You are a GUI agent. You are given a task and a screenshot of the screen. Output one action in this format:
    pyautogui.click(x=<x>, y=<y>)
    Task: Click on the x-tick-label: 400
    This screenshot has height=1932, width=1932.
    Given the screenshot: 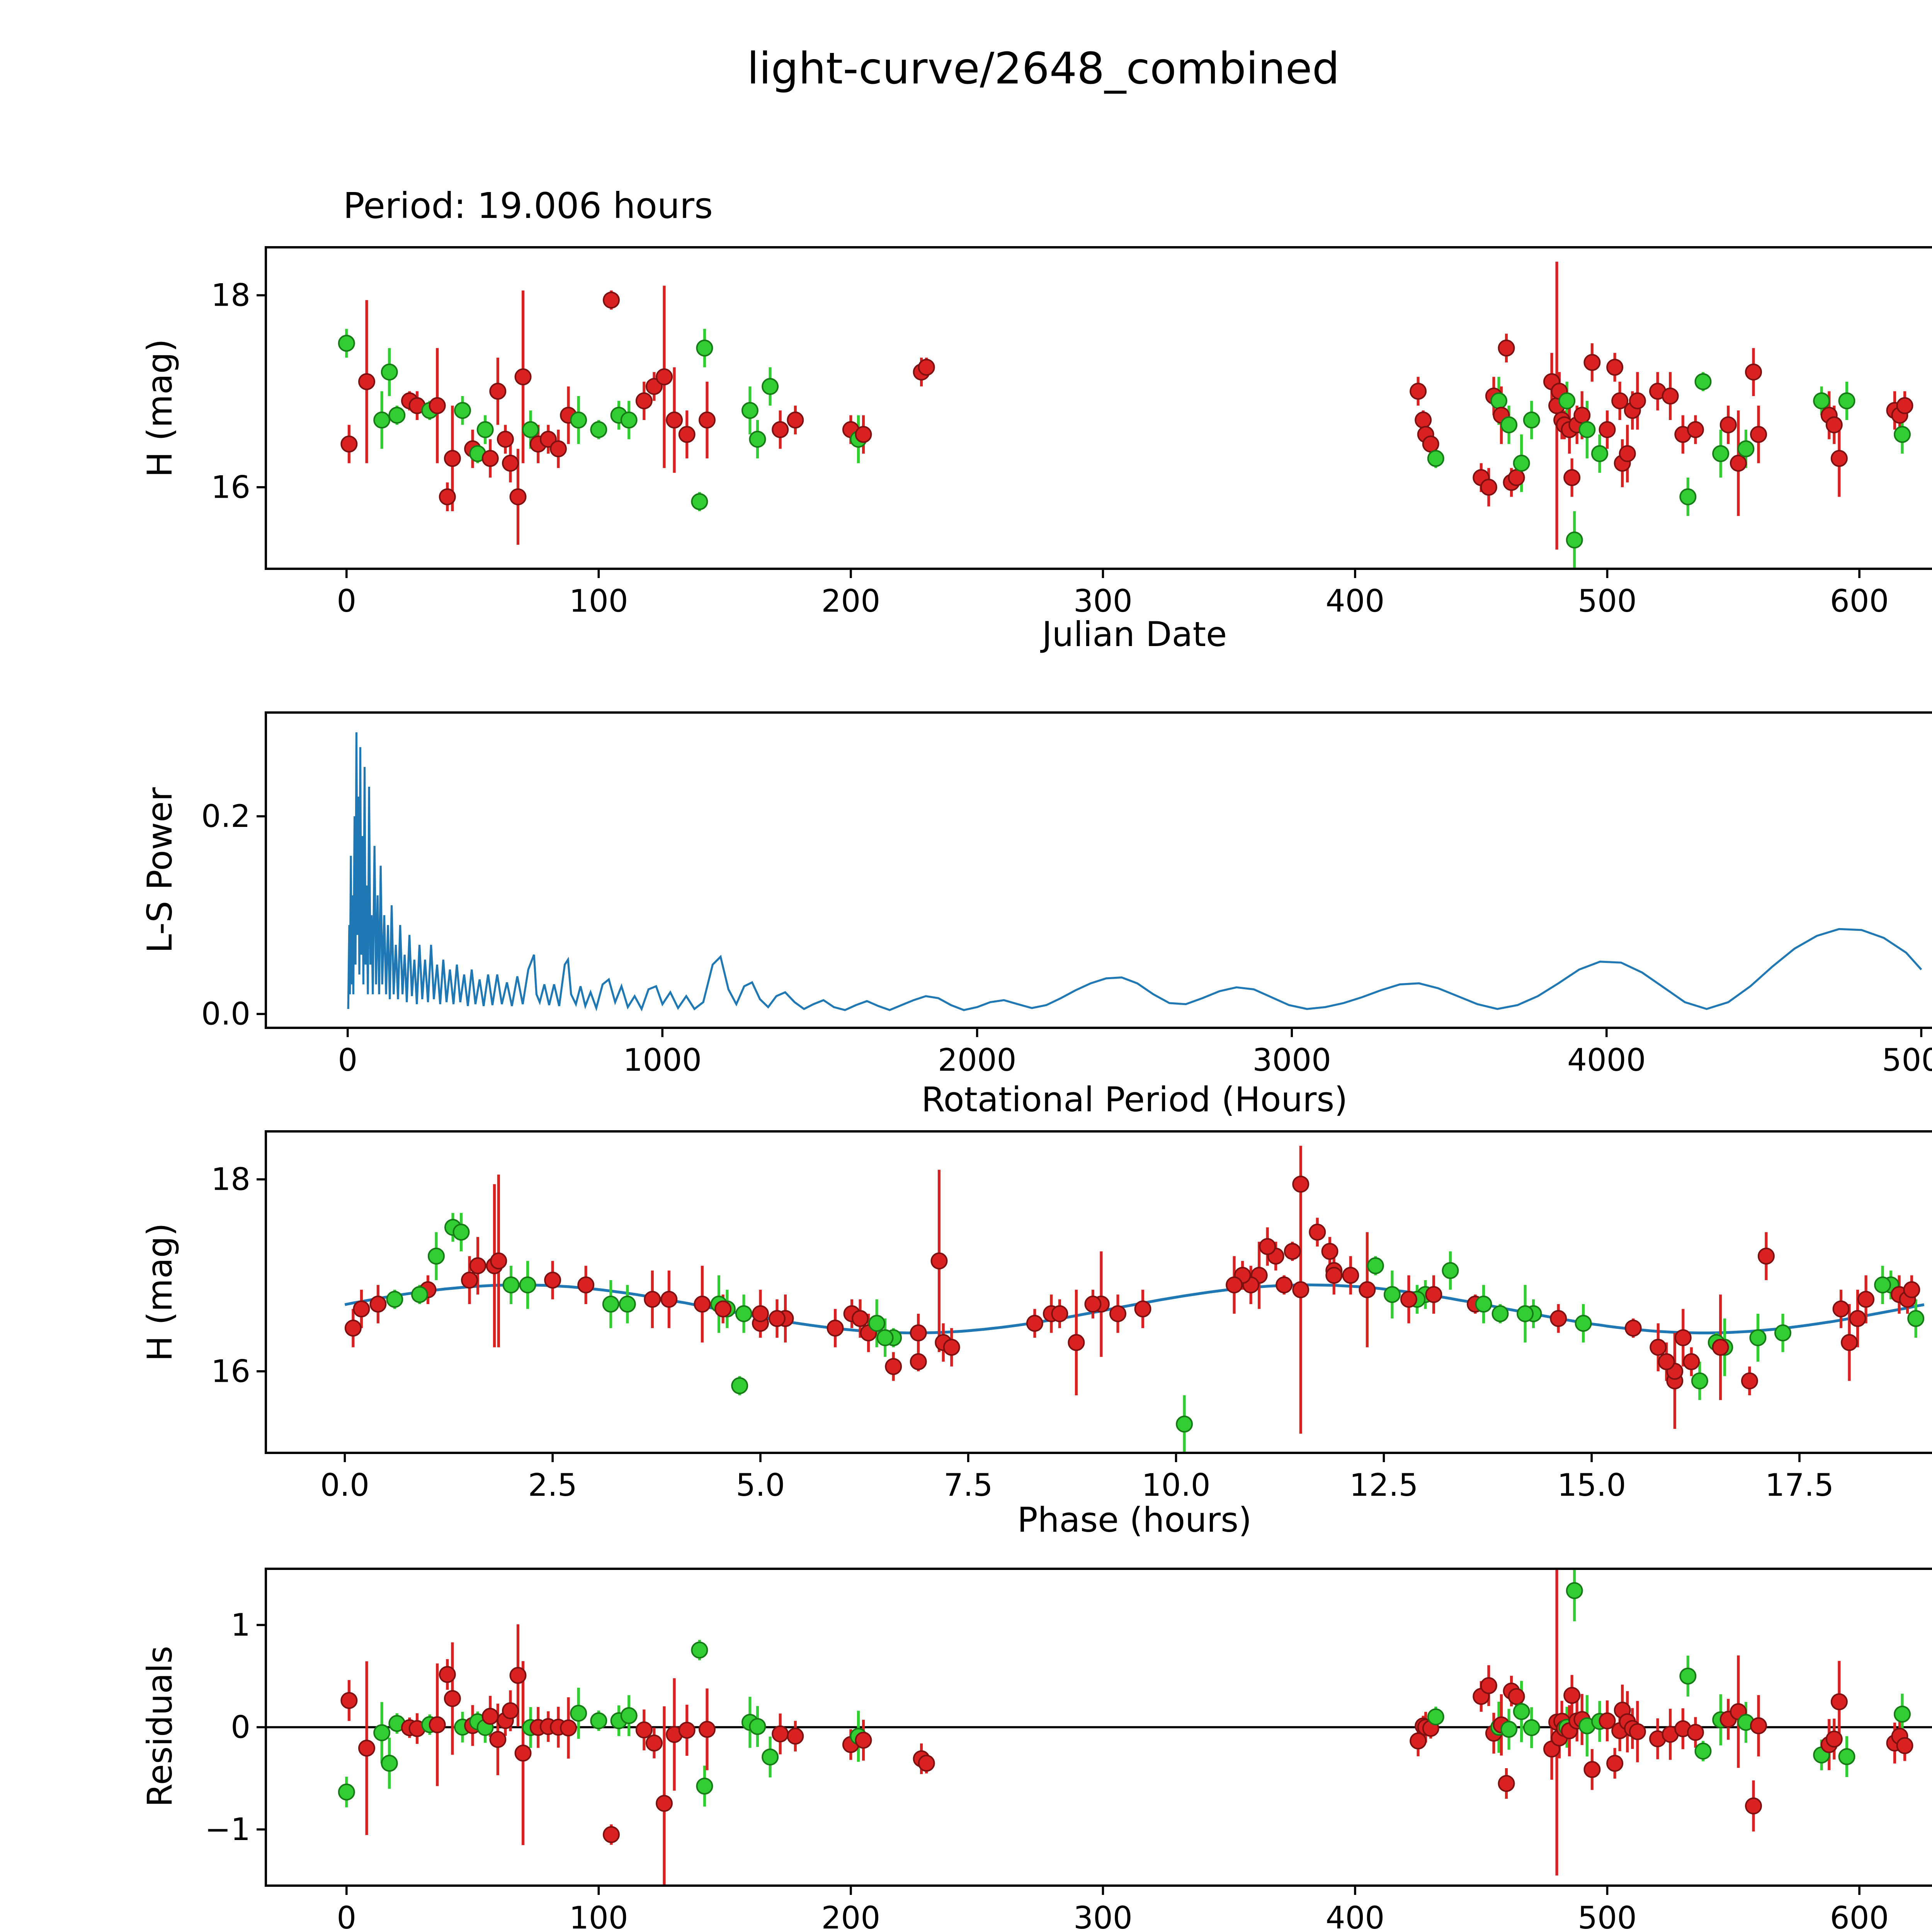 What is the action you would take?
    pyautogui.click(x=1355, y=601)
    